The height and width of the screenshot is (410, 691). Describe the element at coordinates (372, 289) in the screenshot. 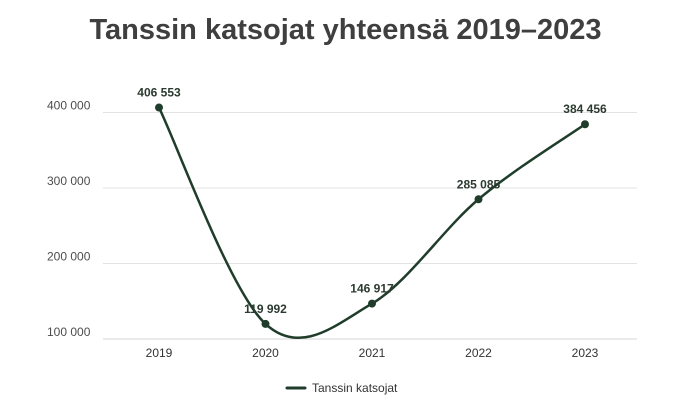

I see `data-label: 146 917` at that location.